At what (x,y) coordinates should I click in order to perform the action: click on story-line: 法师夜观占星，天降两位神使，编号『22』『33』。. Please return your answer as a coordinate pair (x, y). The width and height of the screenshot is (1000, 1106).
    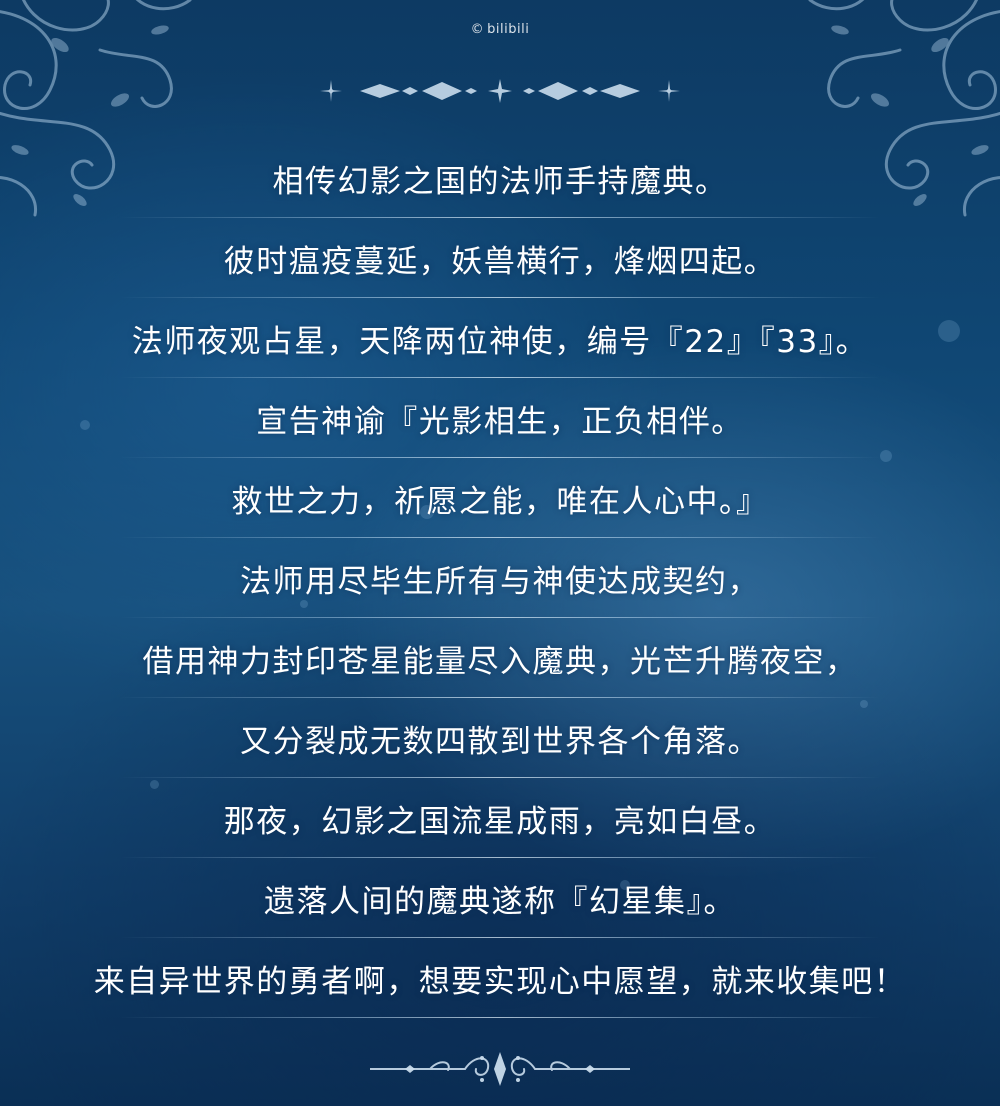
    Looking at the image, I should click on (500, 338).